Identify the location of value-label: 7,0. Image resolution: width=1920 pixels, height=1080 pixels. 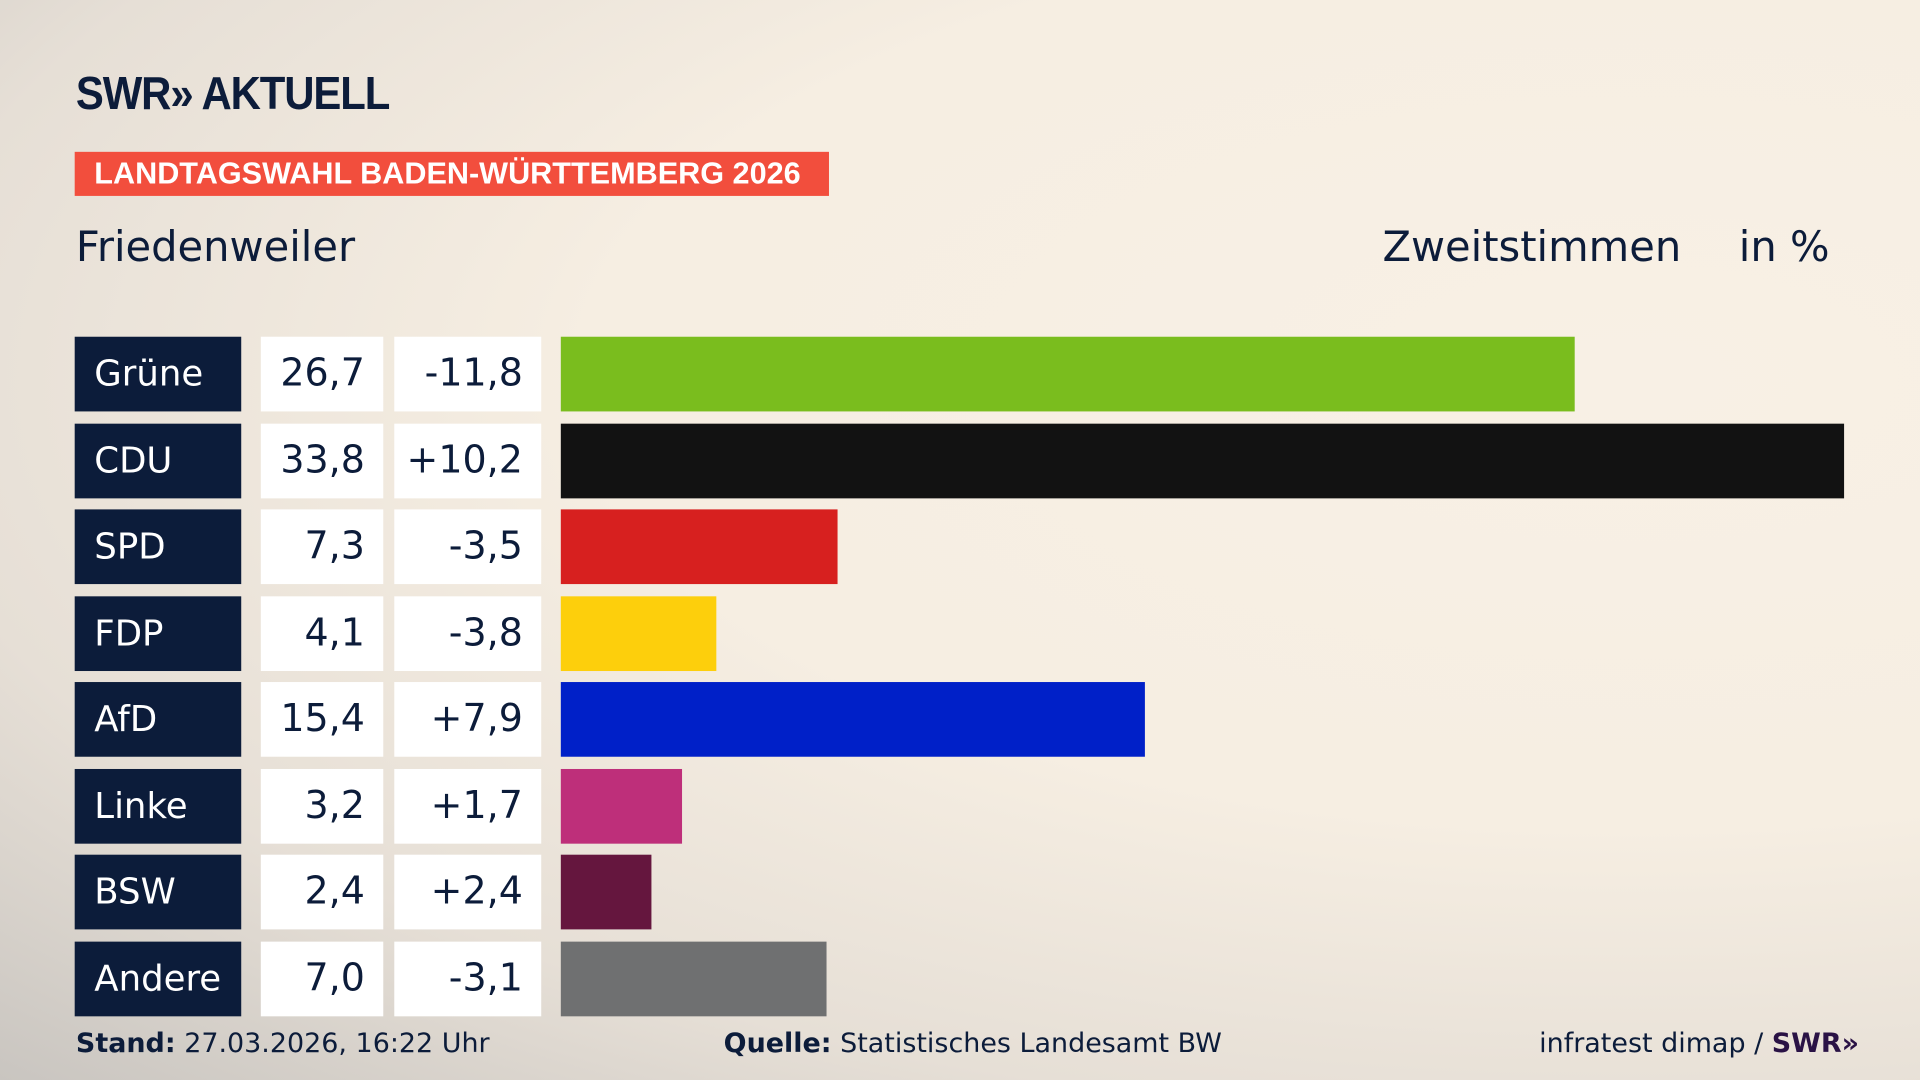
(322, 978).